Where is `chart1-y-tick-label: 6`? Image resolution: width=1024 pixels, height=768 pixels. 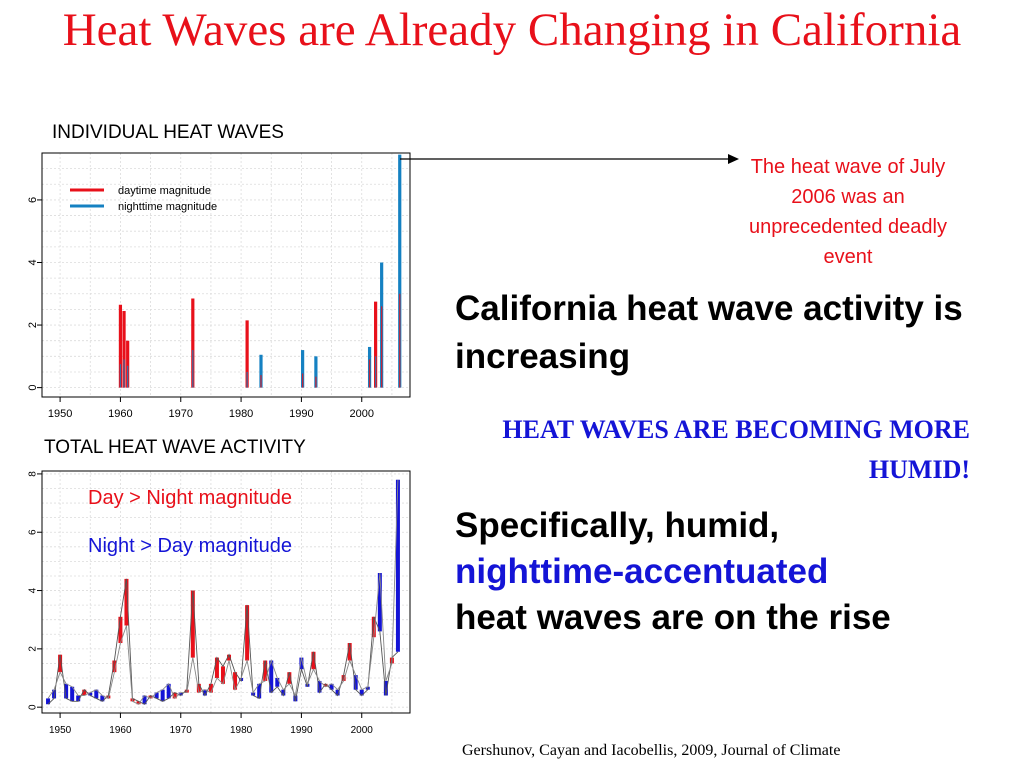 chart1-y-tick-label: 6 is located at coordinates (33, 200).